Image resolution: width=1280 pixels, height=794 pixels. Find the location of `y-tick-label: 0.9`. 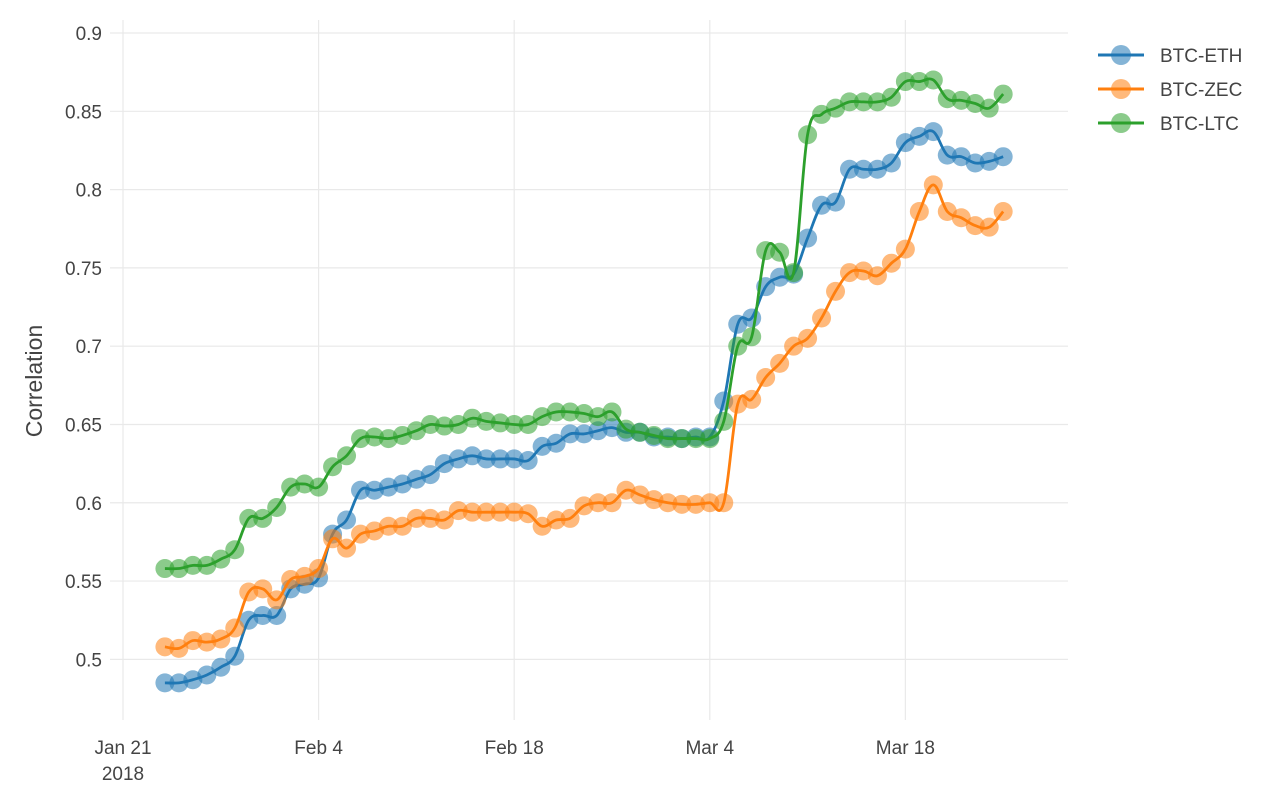

y-tick-label: 0.9 is located at coordinates (89, 34).